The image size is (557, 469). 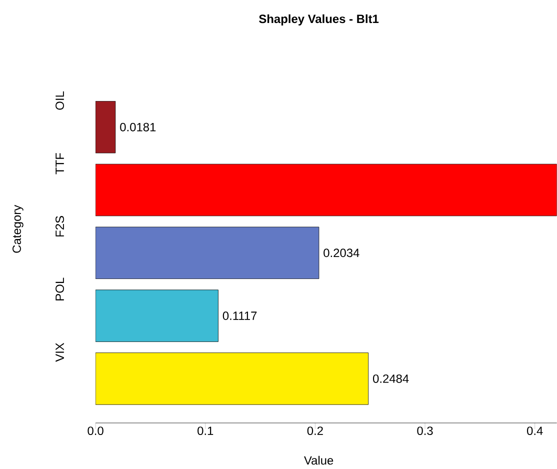 What do you see at coordinates (342, 253) in the screenshot?
I see `data-label: 0.2034` at bounding box center [342, 253].